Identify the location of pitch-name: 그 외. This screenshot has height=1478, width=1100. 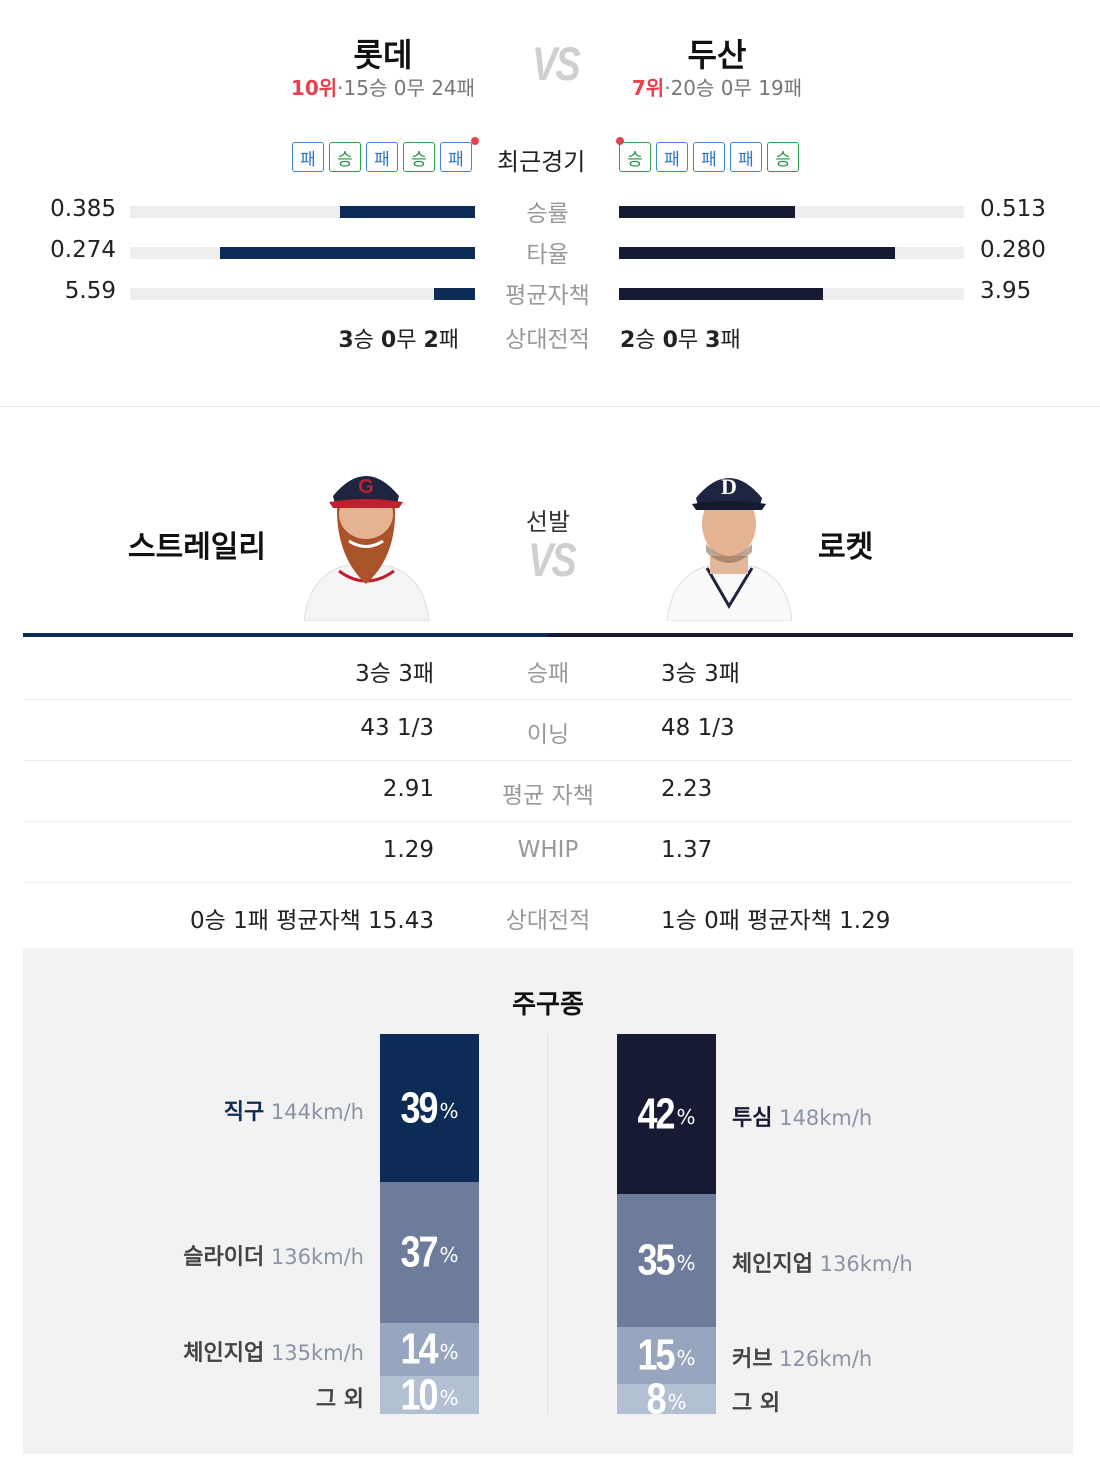
(339, 1399).